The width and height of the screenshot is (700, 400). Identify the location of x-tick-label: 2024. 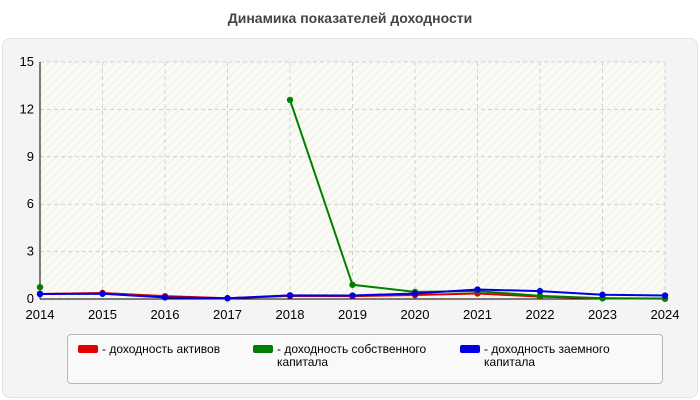
(665, 314).